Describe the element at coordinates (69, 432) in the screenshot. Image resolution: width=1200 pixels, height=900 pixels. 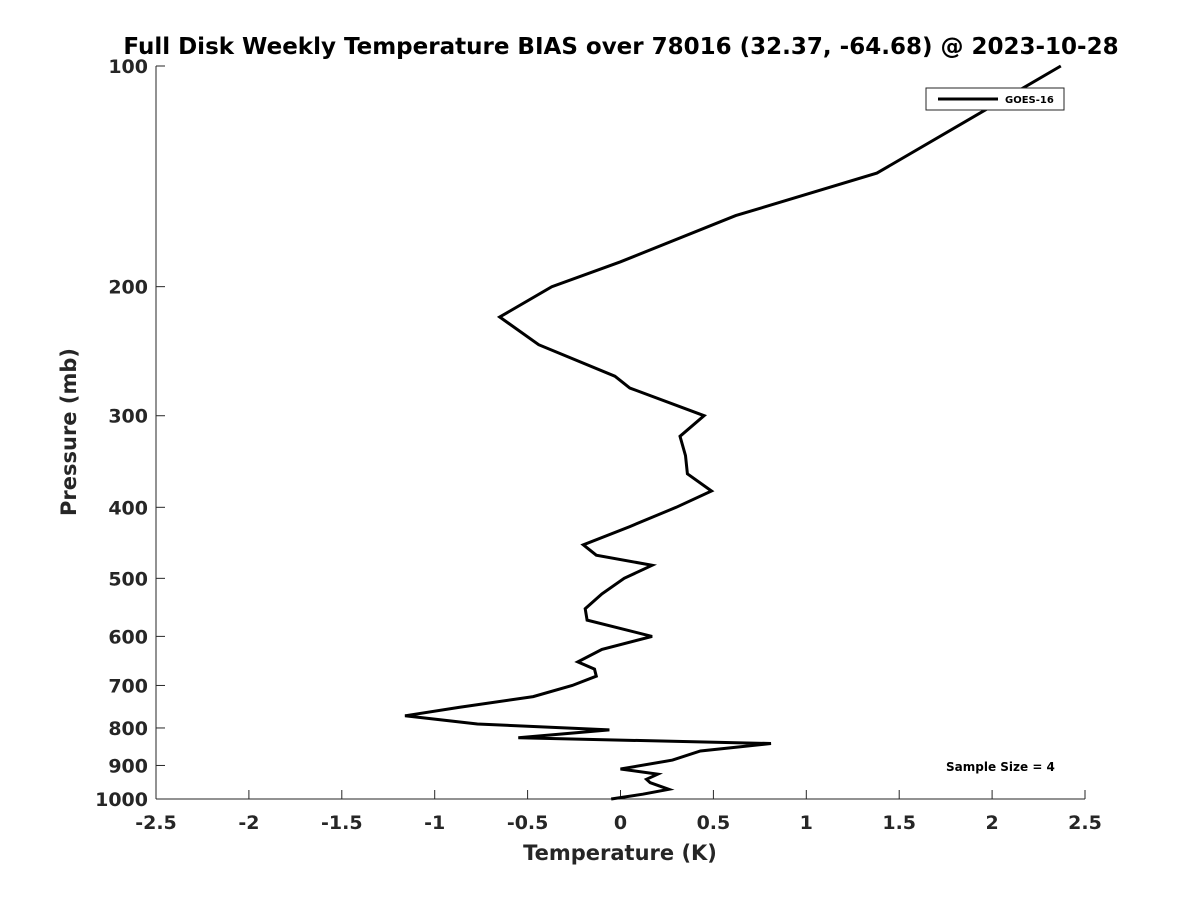
I see `y-axis-label: Pressure (mb)` at that location.